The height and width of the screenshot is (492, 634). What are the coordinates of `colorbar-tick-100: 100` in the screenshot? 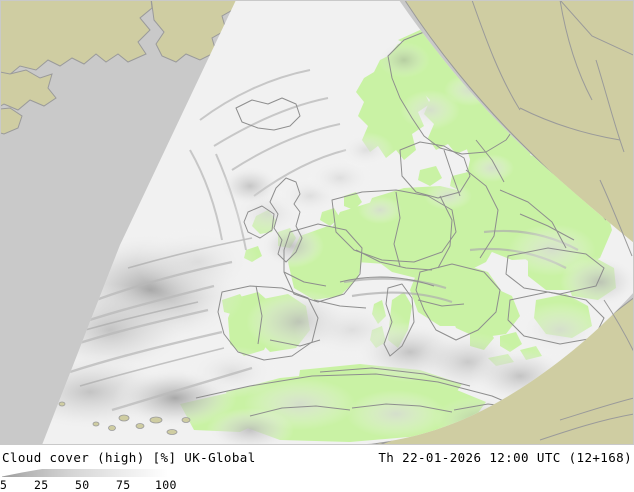 It's located at (166, 485).